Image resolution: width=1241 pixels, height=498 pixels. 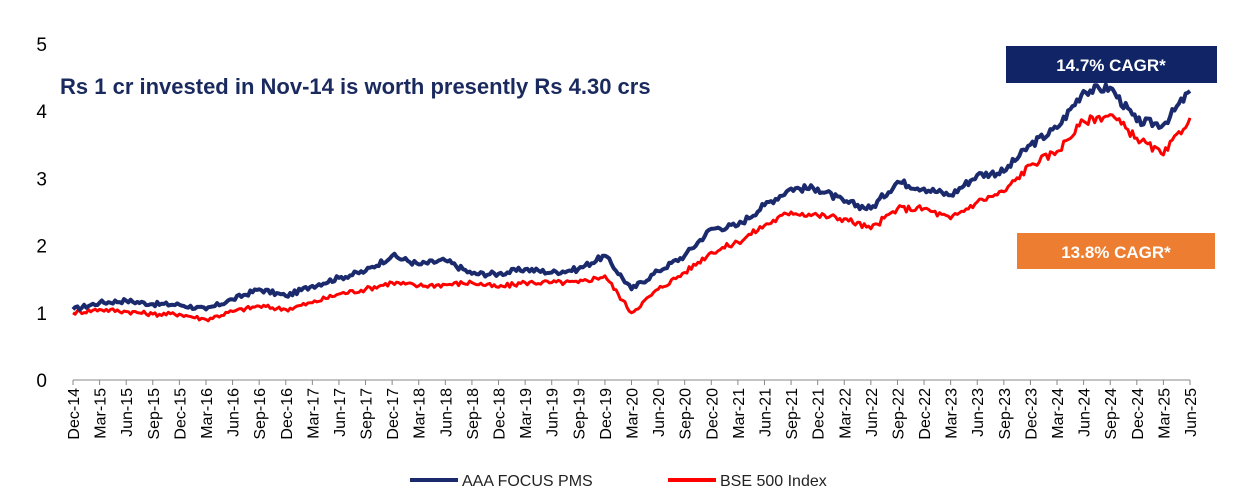 I want to click on x-tick-label: Dec-22, so click(x=925, y=414).